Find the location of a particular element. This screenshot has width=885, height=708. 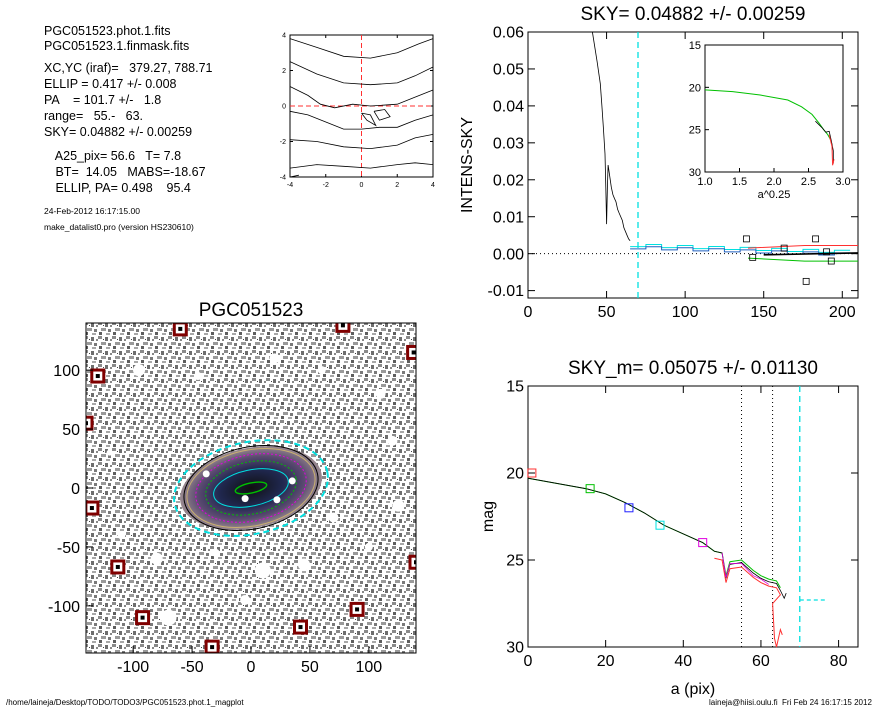

x-tick-label: 20 is located at coordinates (606, 661).